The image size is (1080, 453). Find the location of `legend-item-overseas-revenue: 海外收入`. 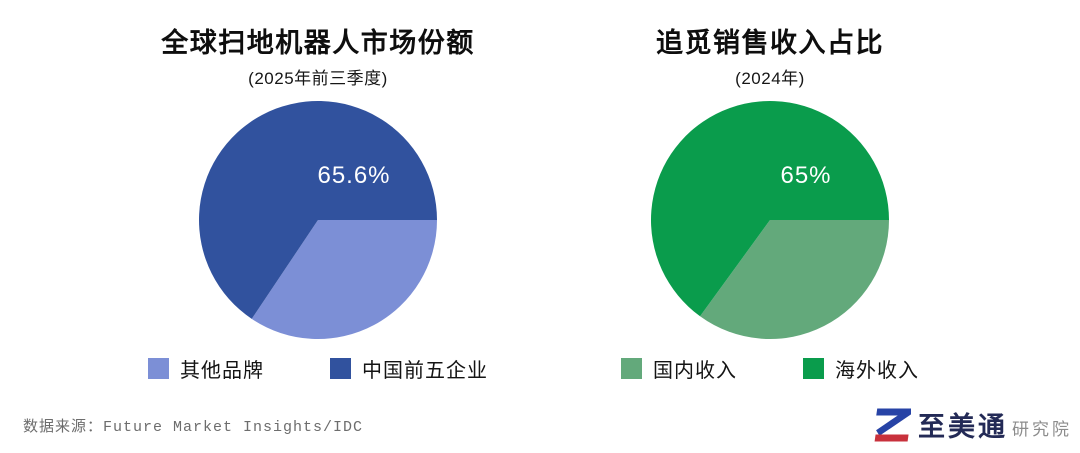

legend-item-overseas-revenue: 海外收入 is located at coordinates (861, 368).